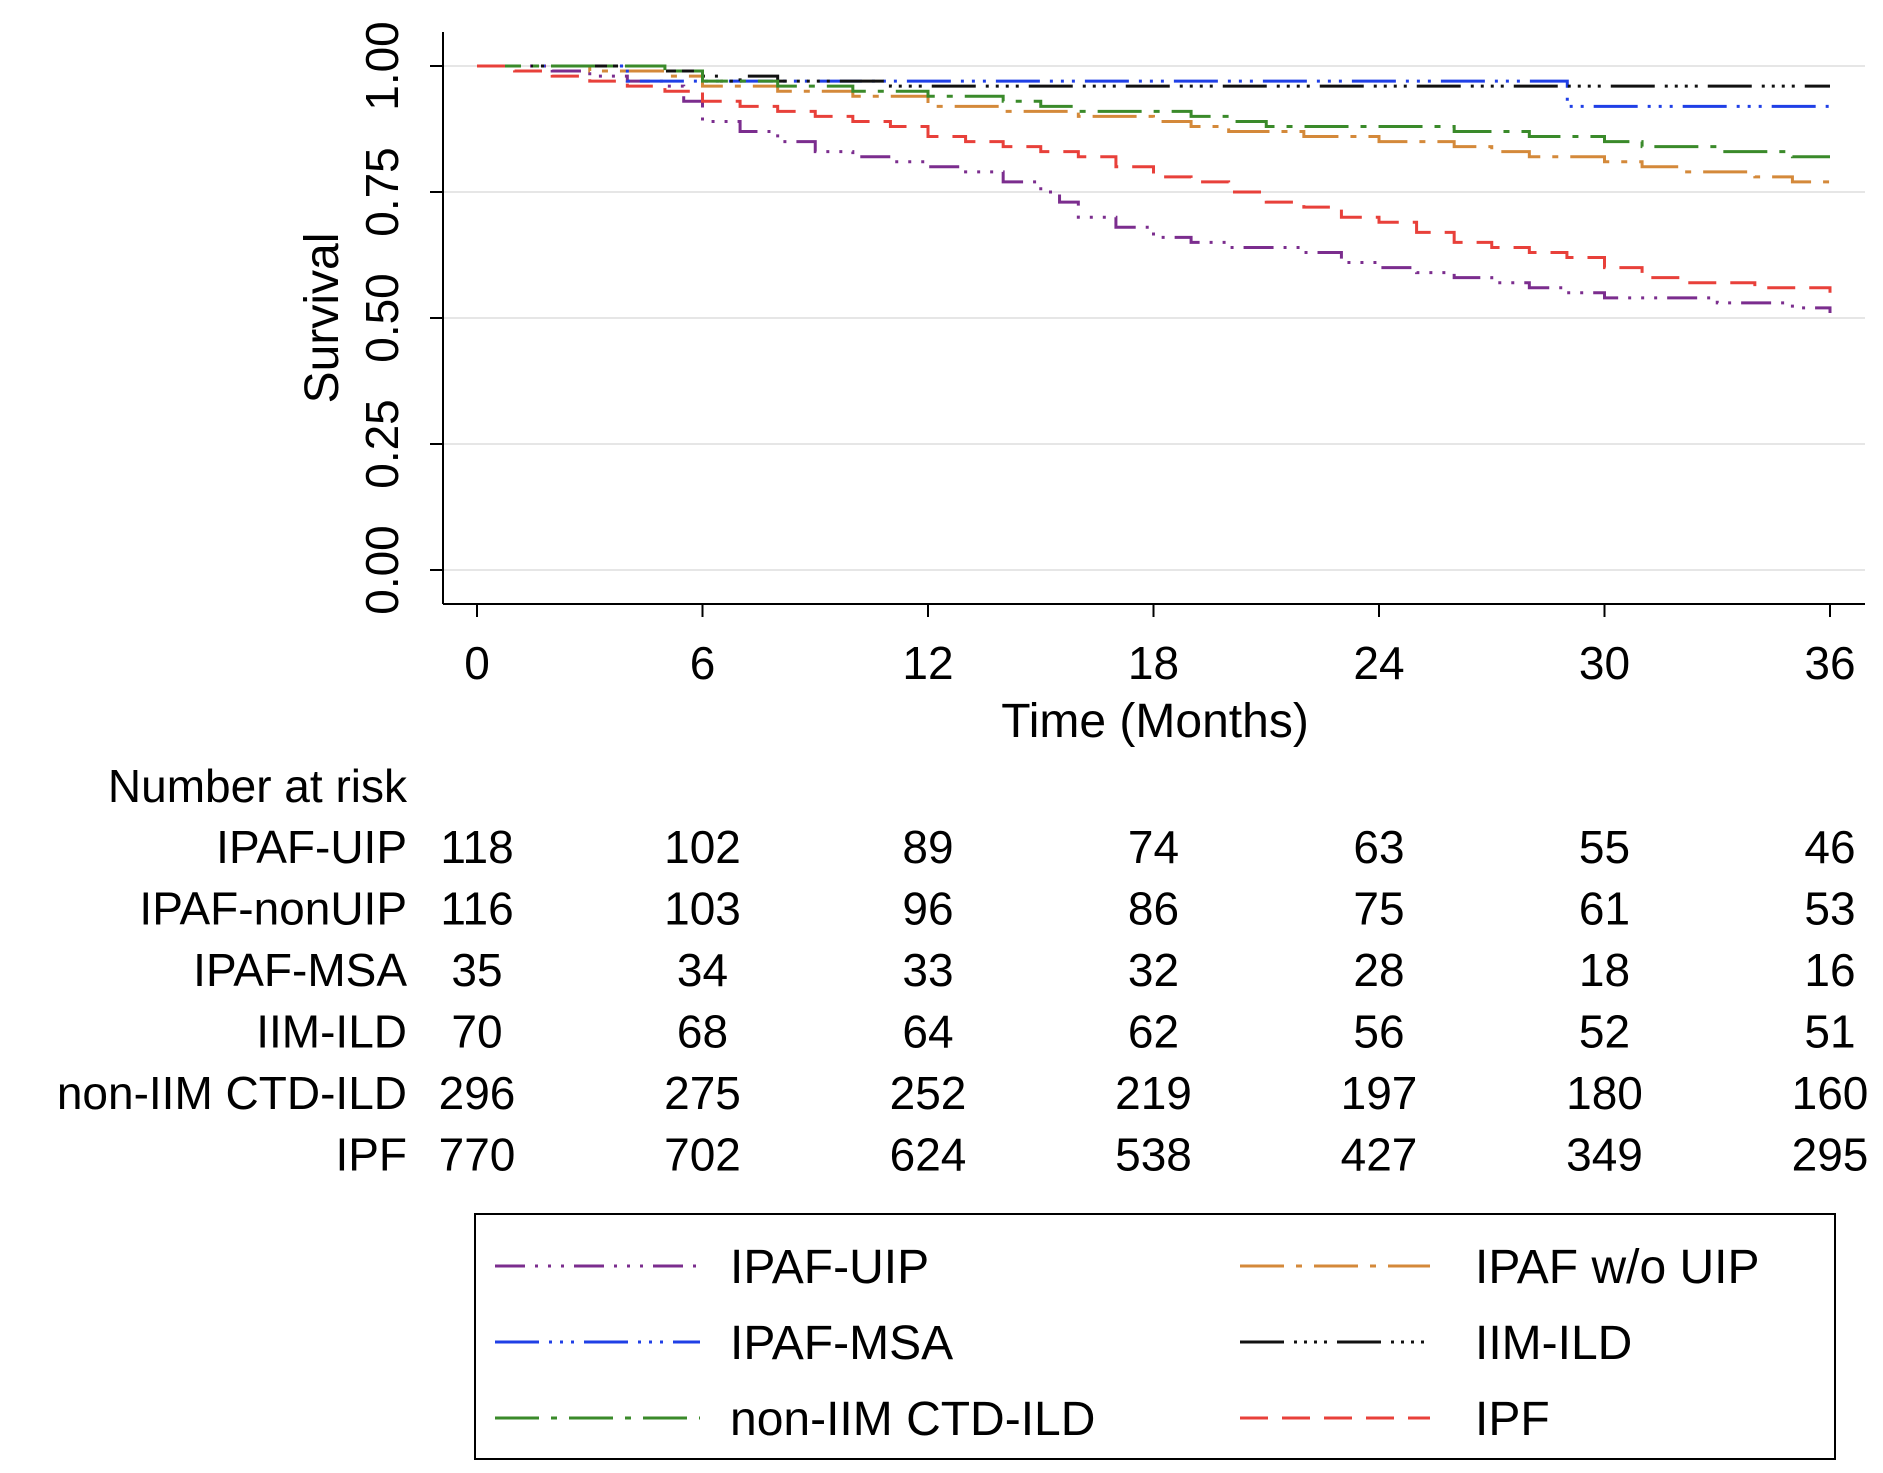 The width and height of the screenshot is (1883, 1473). What do you see at coordinates (829, 1267) in the screenshot?
I see `legend-label-0: IPAF-UIP` at bounding box center [829, 1267].